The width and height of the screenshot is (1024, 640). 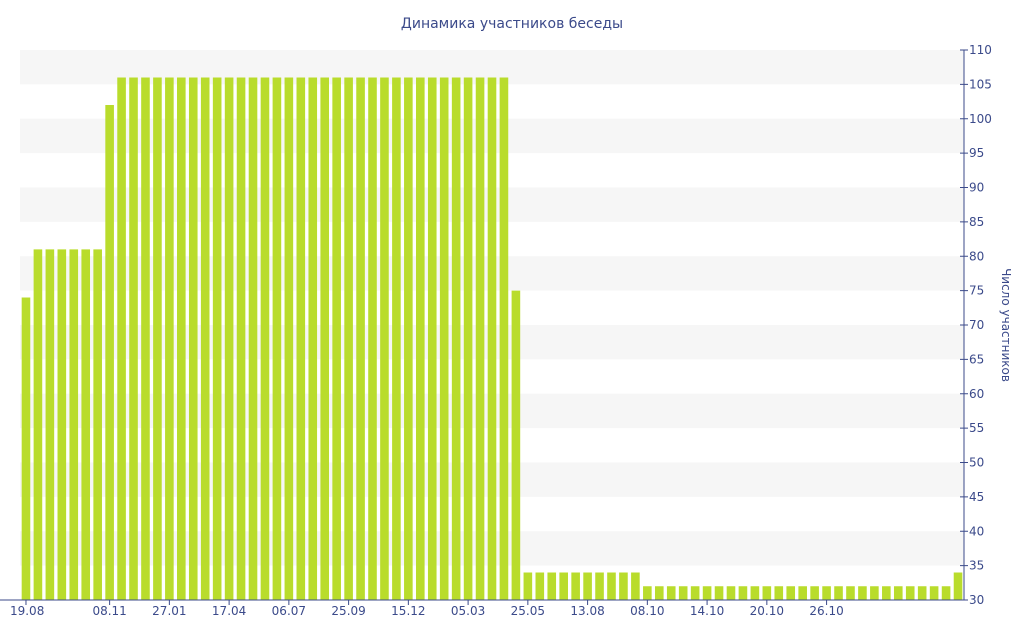 I want to click on y-tick-label: 105, so click(x=980, y=84).